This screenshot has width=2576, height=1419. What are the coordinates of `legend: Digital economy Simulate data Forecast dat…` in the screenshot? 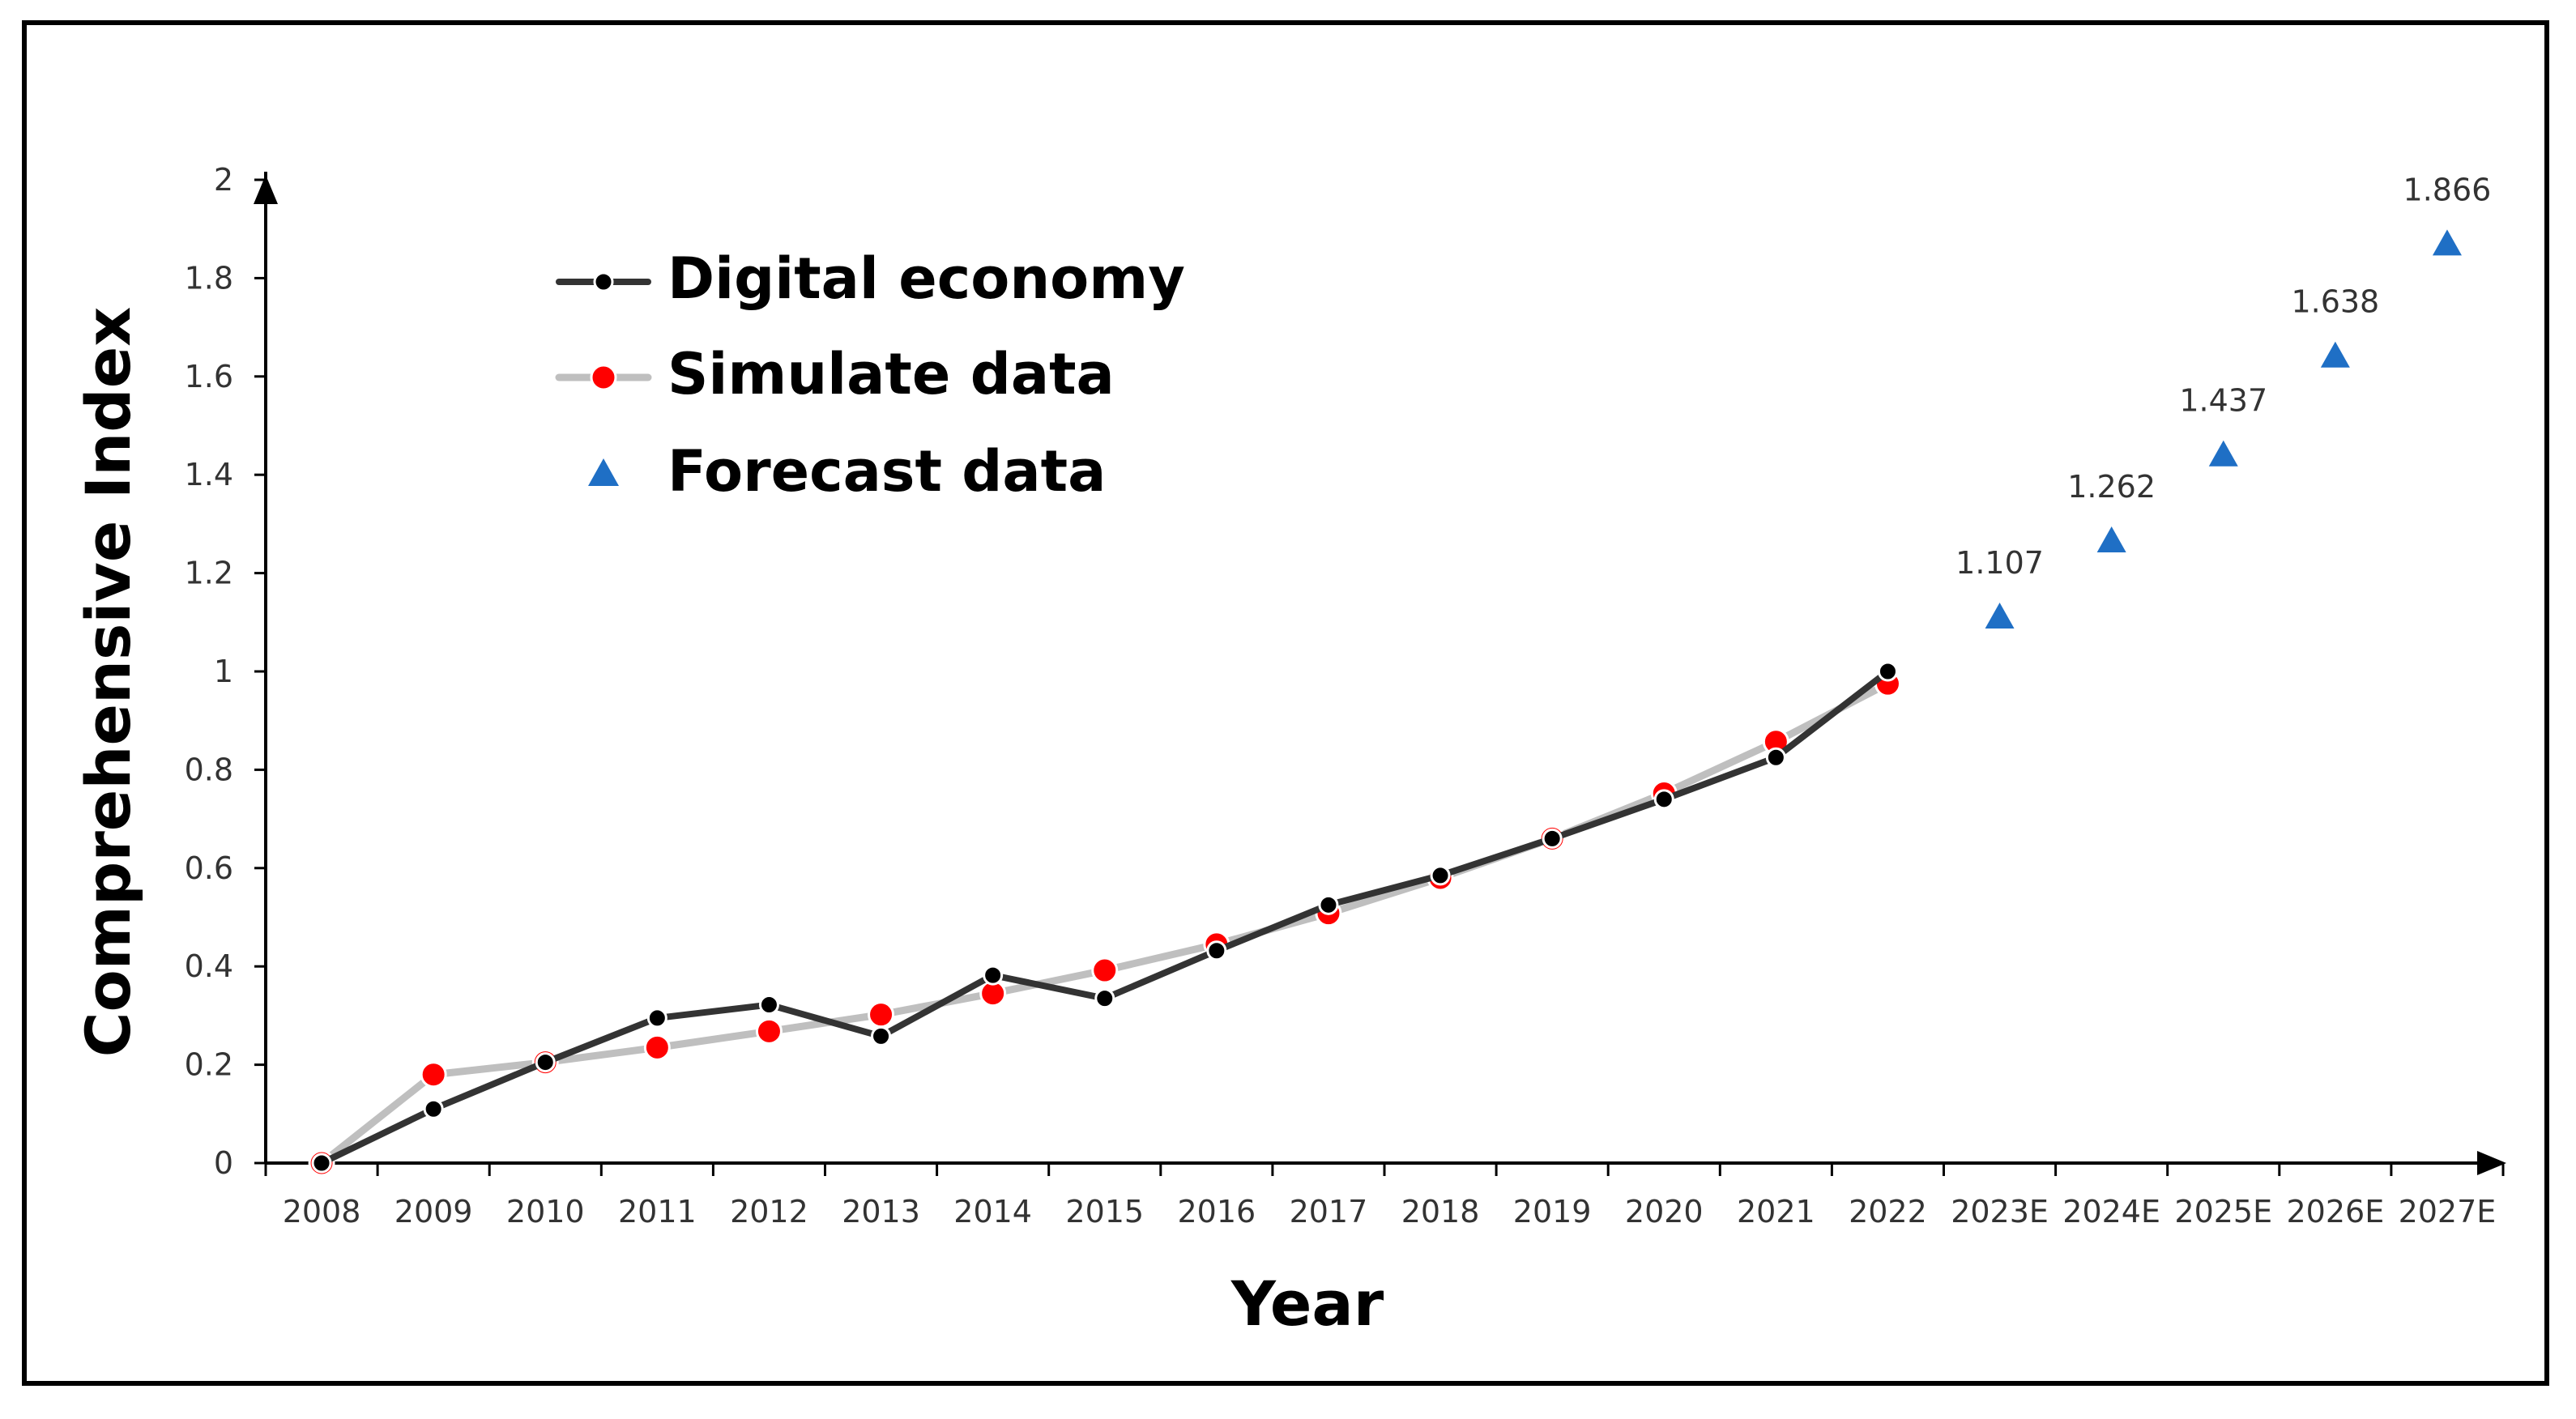 It's located at (870, 375).